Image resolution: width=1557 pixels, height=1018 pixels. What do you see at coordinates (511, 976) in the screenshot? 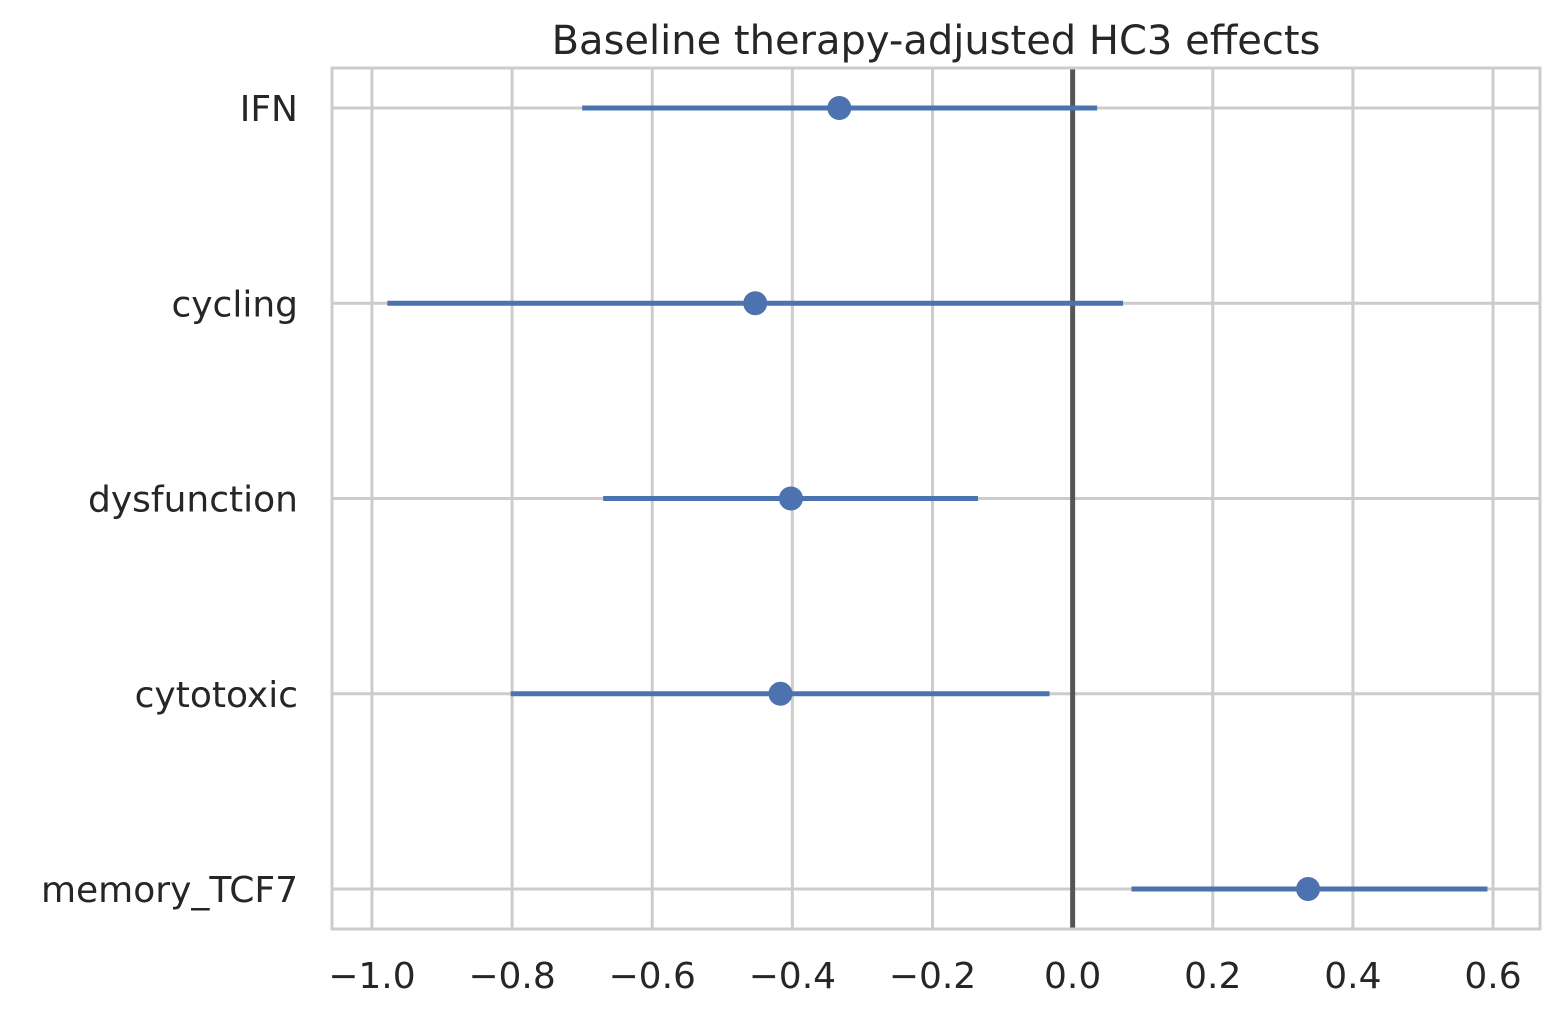
I see `x-tick-label: −0.8` at bounding box center [511, 976].